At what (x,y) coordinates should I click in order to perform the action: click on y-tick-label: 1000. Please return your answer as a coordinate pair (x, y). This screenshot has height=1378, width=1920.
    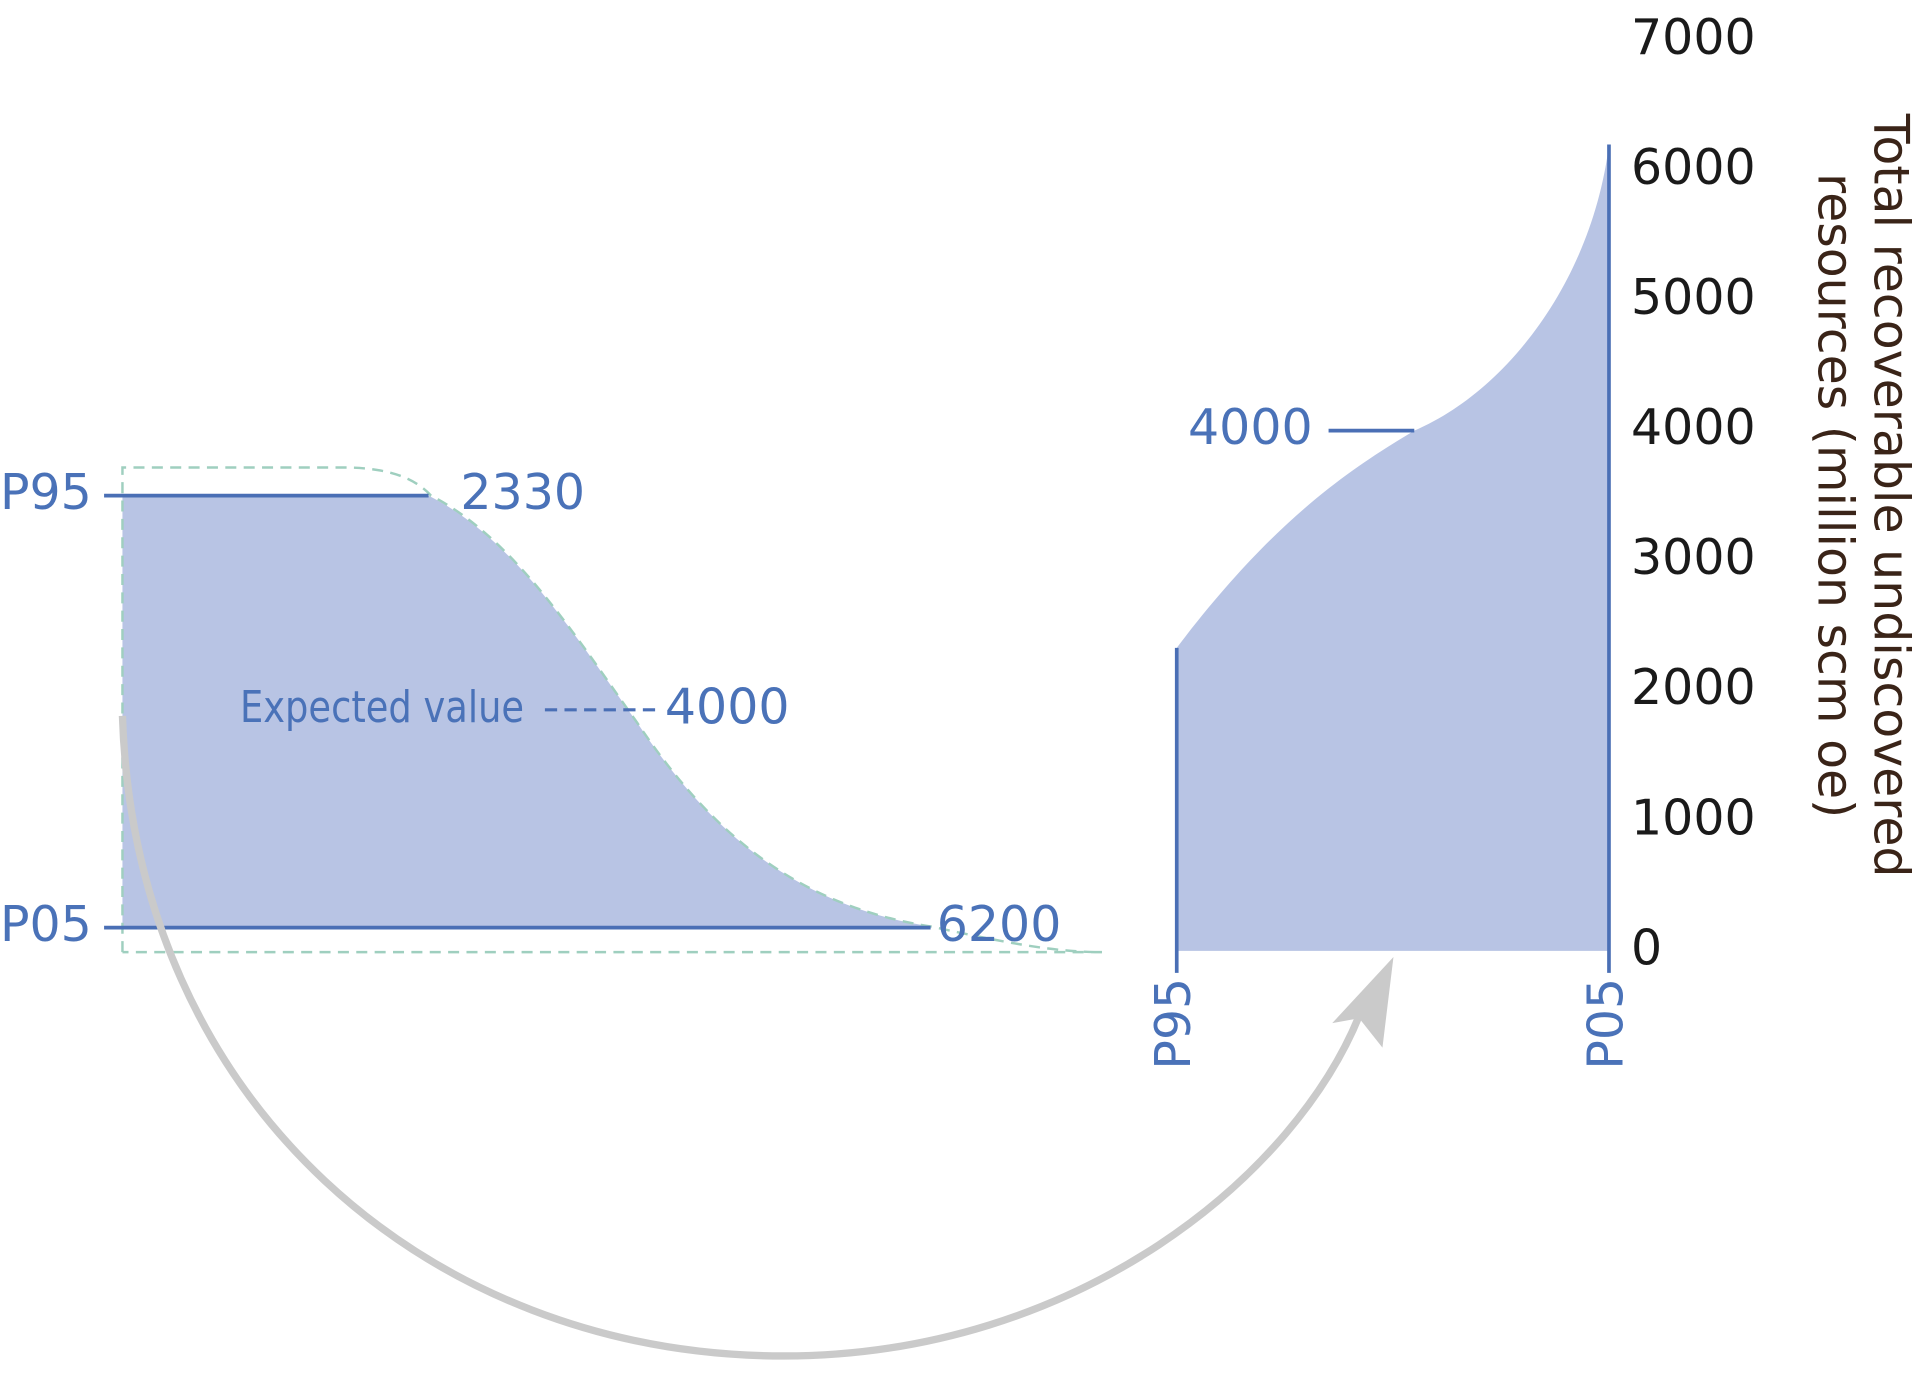
    Looking at the image, I should click on (1693, 817).